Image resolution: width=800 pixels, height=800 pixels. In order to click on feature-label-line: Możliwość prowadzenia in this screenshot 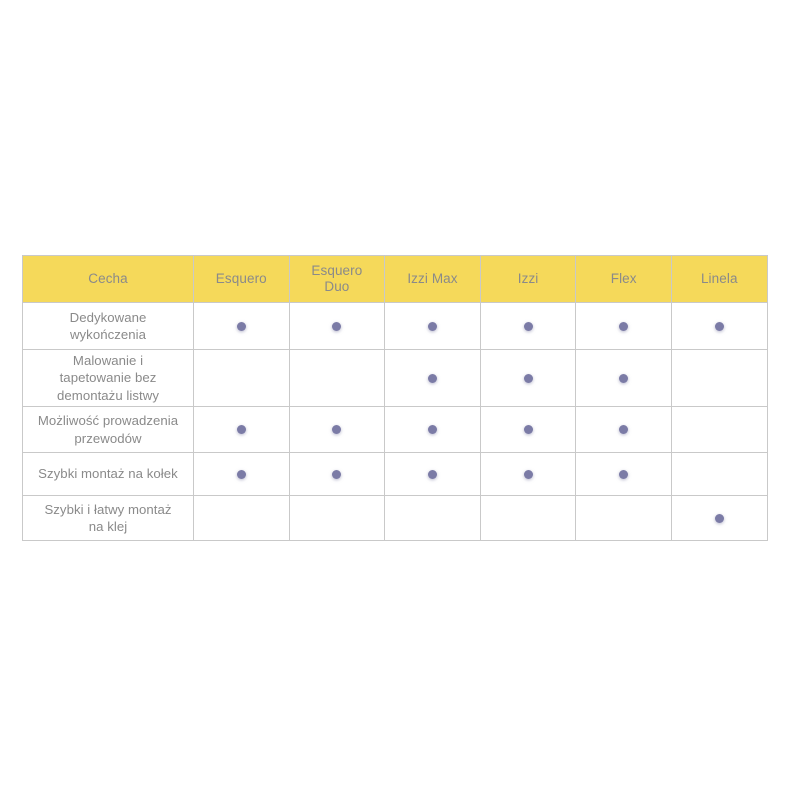, I will do `click(108, 421)`.